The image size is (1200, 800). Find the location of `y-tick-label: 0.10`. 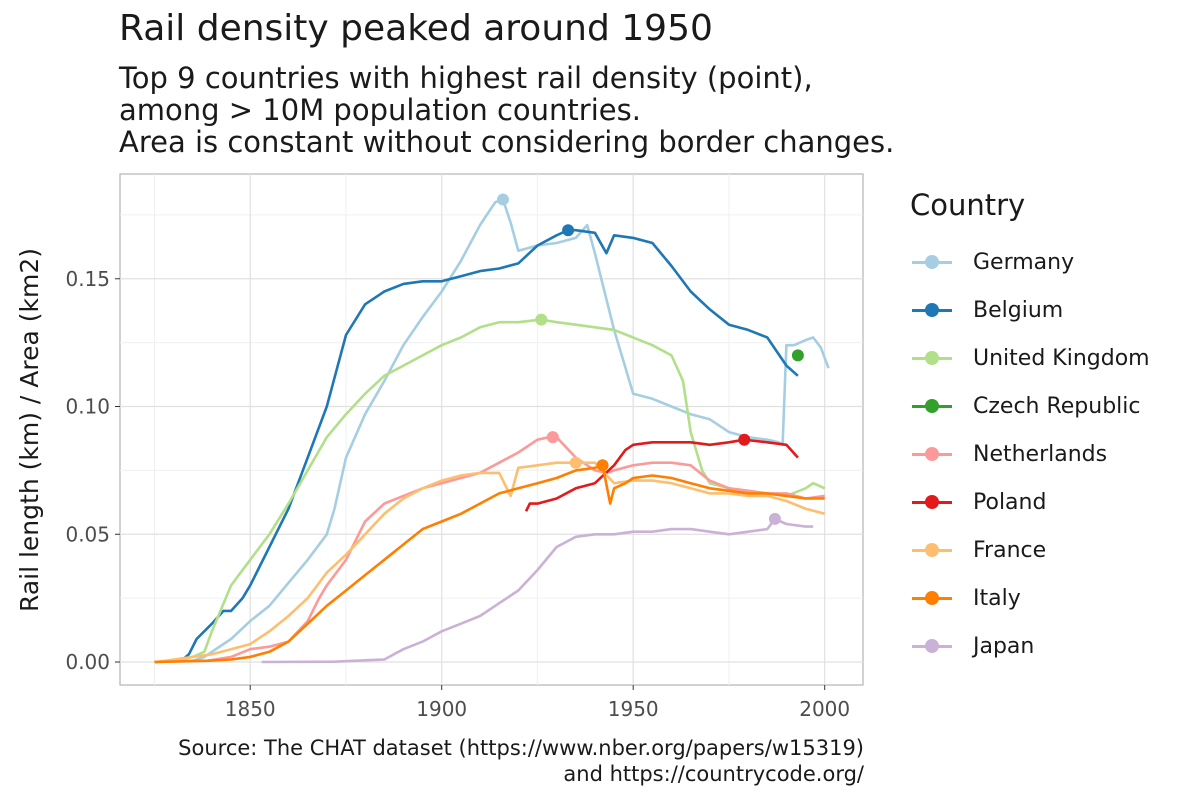

y-tick-label: 0.10 is located at coordinates (87, 407).